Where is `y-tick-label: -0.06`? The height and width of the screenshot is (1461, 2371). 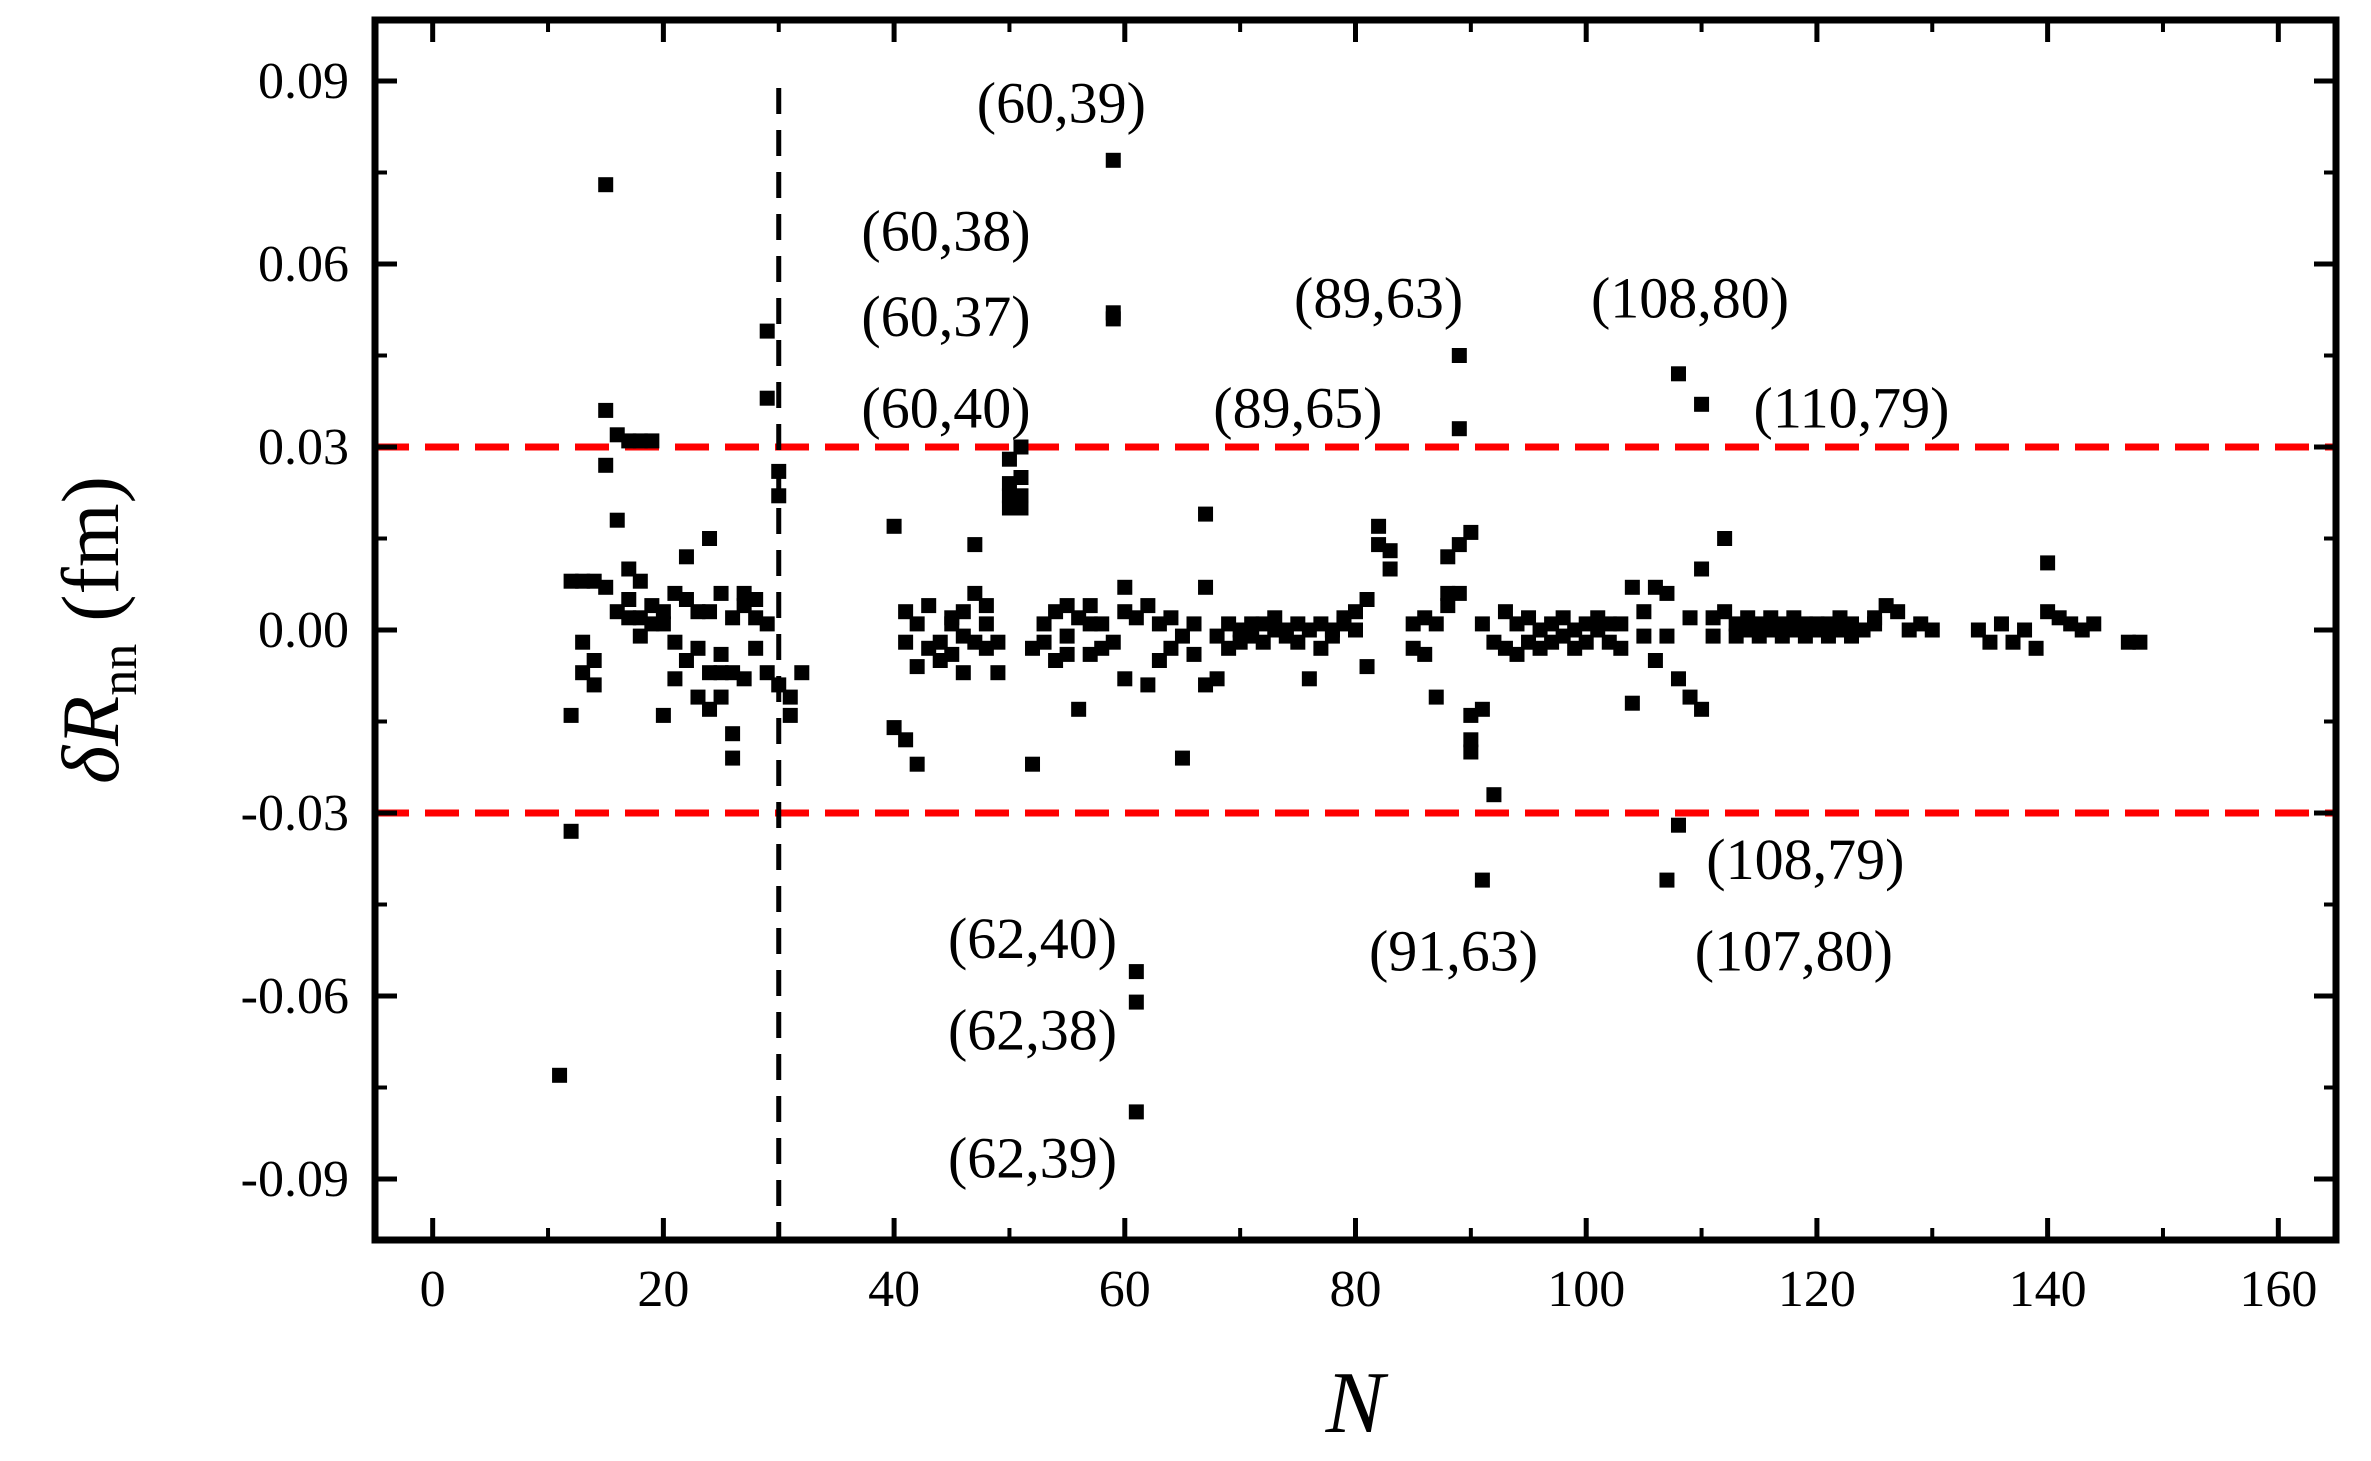
y-tick-label: -0.06 is located at coordinates (295, 996).